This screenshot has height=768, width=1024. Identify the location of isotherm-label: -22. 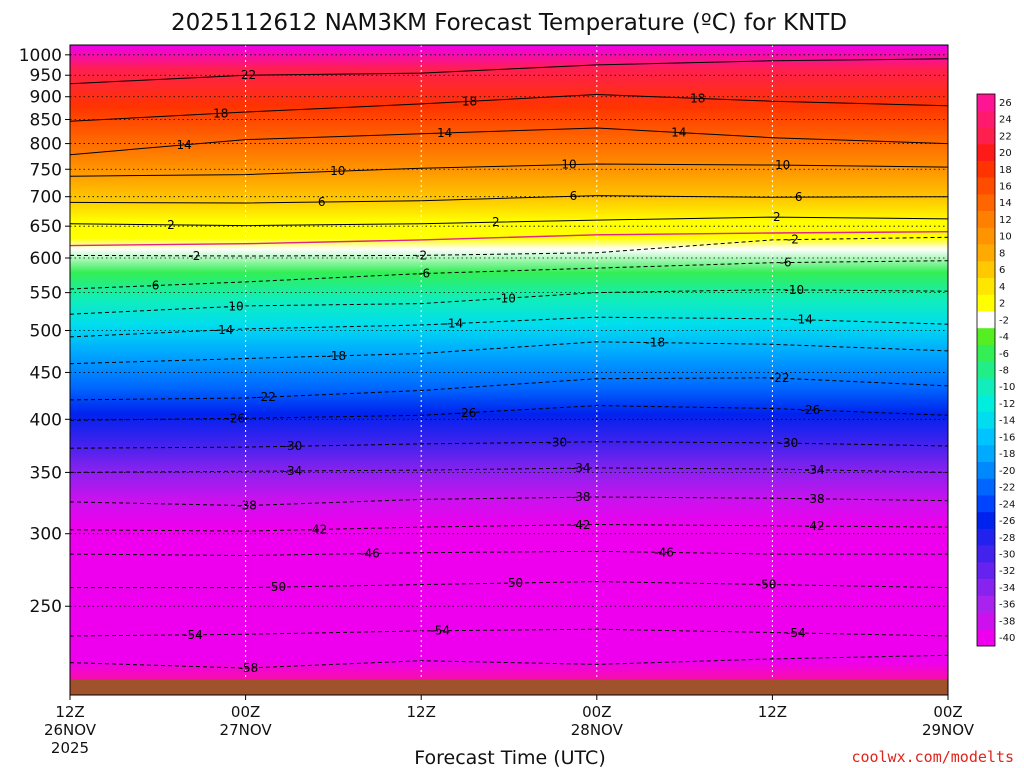
(266, 397).